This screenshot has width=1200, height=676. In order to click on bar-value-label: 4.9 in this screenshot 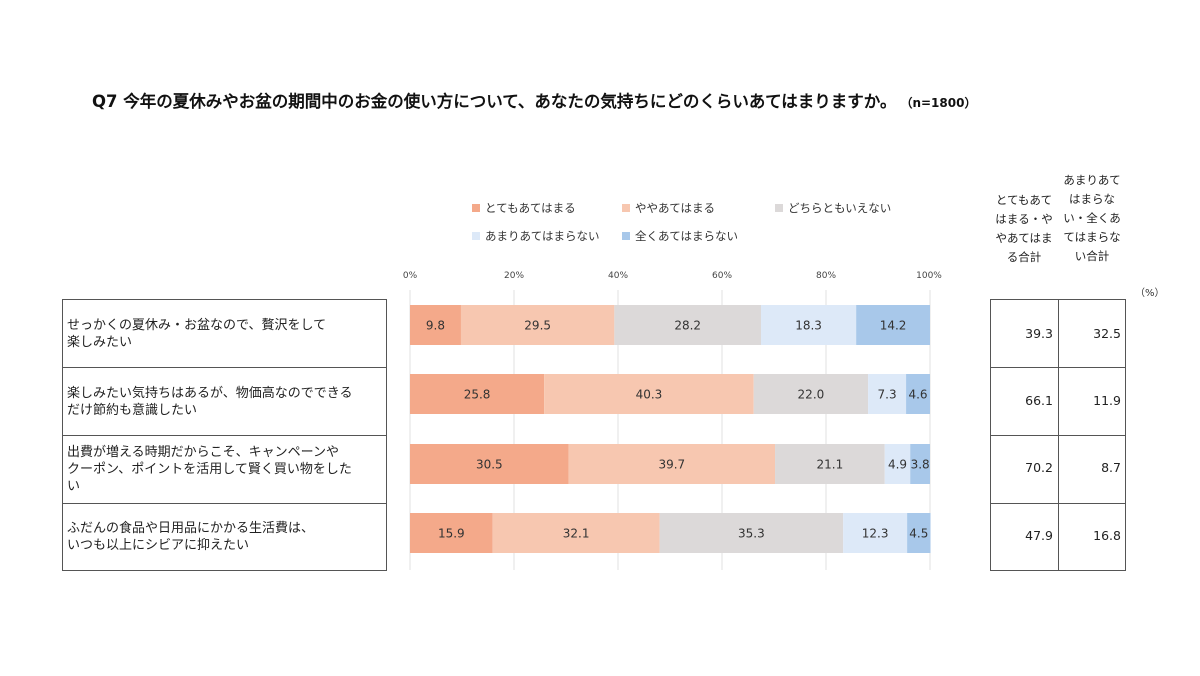, I will do `click(897, 465)`.